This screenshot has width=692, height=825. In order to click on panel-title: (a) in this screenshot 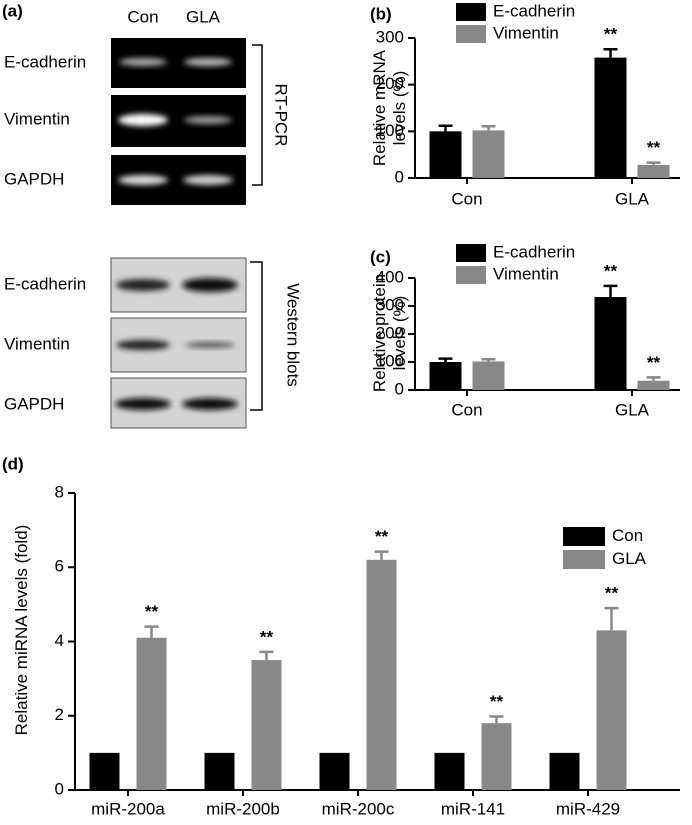, I will do `click(12, 10)`.